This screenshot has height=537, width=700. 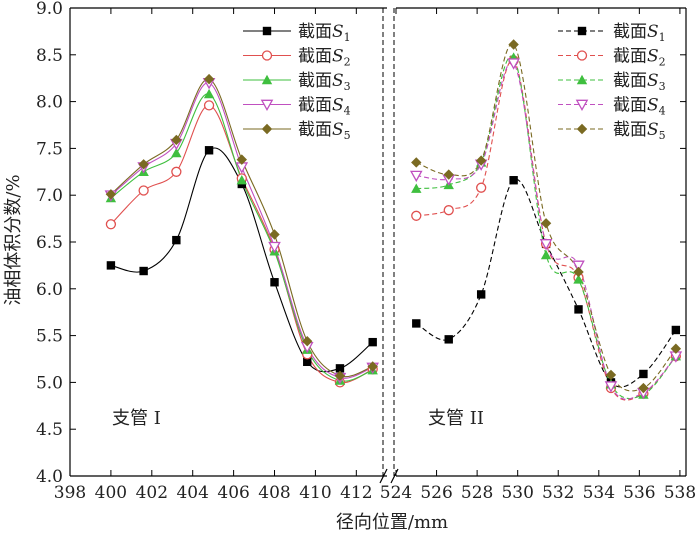 I want to click on y-tick-label: 5.0, so click(x=49, y=383).